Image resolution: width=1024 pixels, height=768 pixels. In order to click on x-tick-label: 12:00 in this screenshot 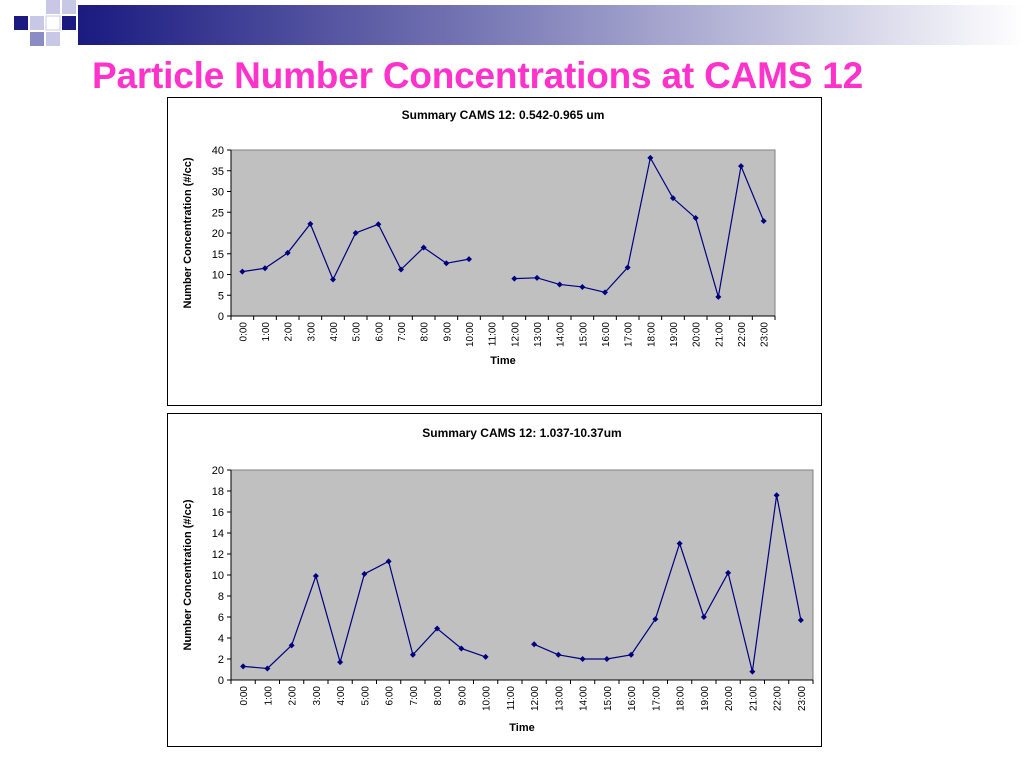, I will do `click(515, 334)`.